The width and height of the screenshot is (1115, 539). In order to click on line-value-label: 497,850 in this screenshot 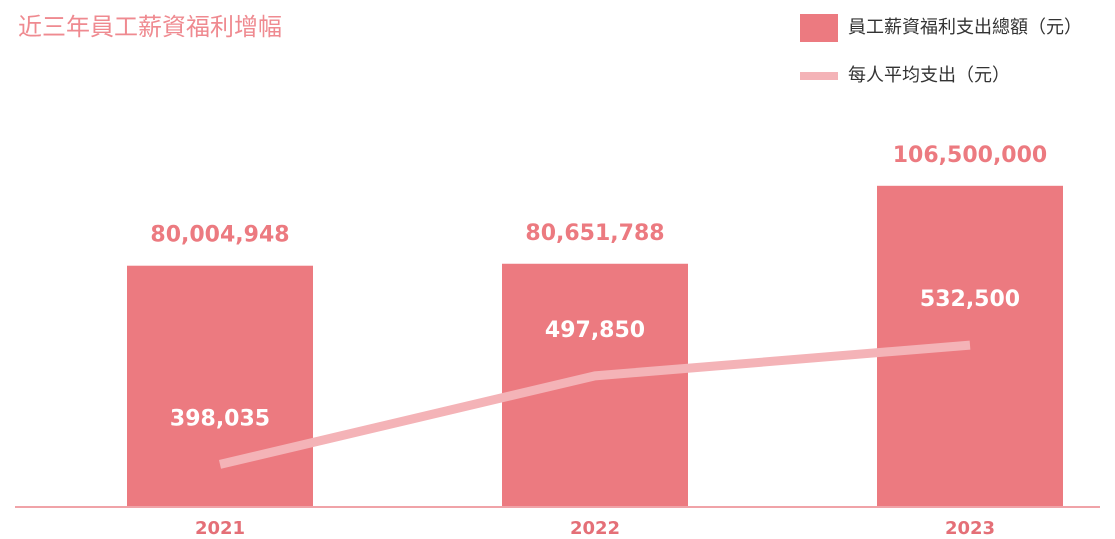, I will do `click(595, 330)`.